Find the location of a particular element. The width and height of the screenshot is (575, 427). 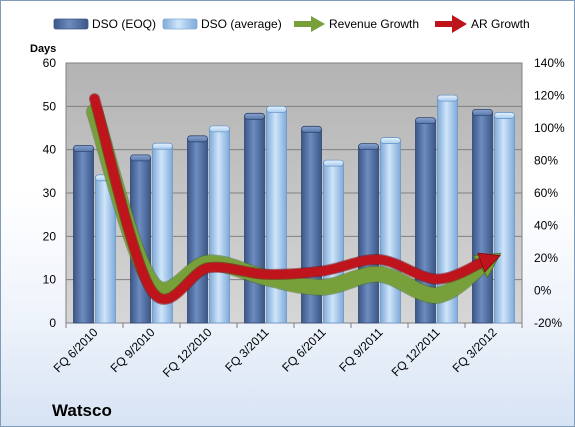

legend-label-dso-eoq: DSO (EOQ) is located at coordinates (124, 24).